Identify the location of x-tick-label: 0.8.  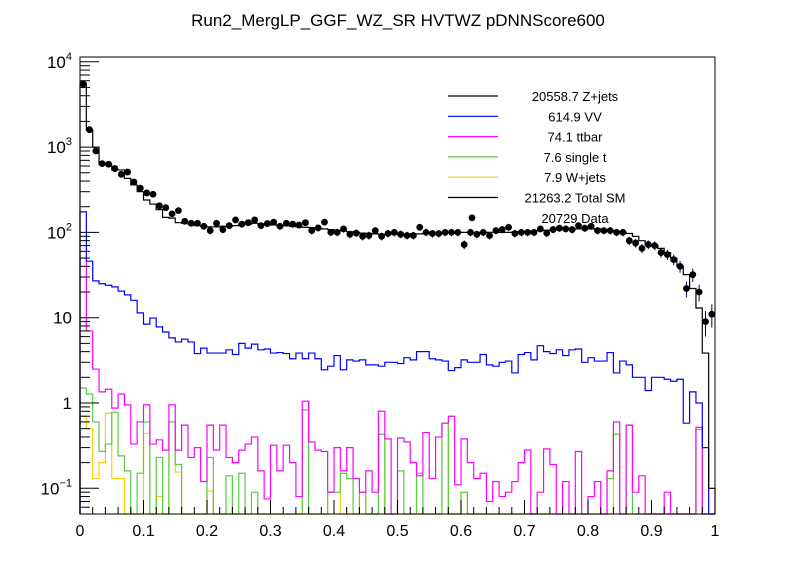
(588, 531).